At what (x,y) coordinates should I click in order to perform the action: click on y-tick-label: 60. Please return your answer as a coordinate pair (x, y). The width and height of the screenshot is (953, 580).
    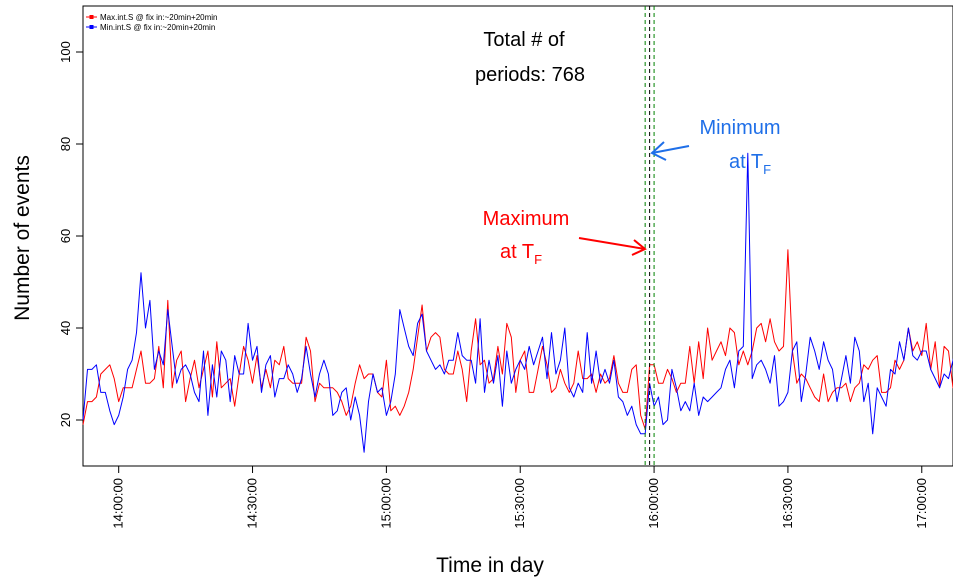
    Looking at the image, I should click on (65, 236).